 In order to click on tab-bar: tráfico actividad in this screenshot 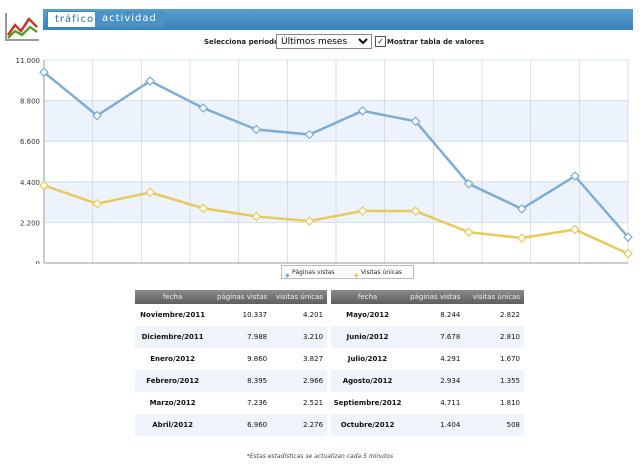, I will do `click(338, 19)`.